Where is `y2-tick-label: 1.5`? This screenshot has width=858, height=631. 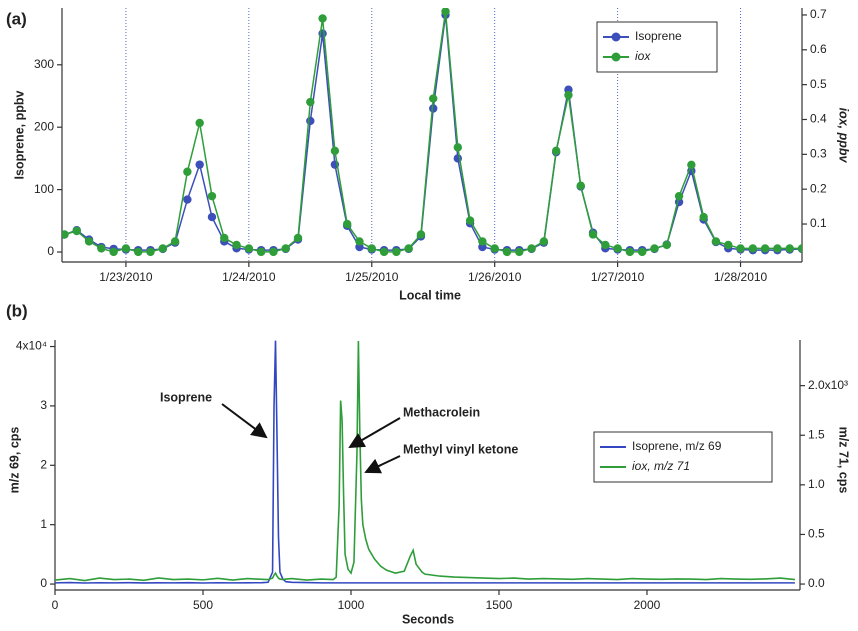 y2-tick-label: 1.5 is located at coordinates (816, 434).